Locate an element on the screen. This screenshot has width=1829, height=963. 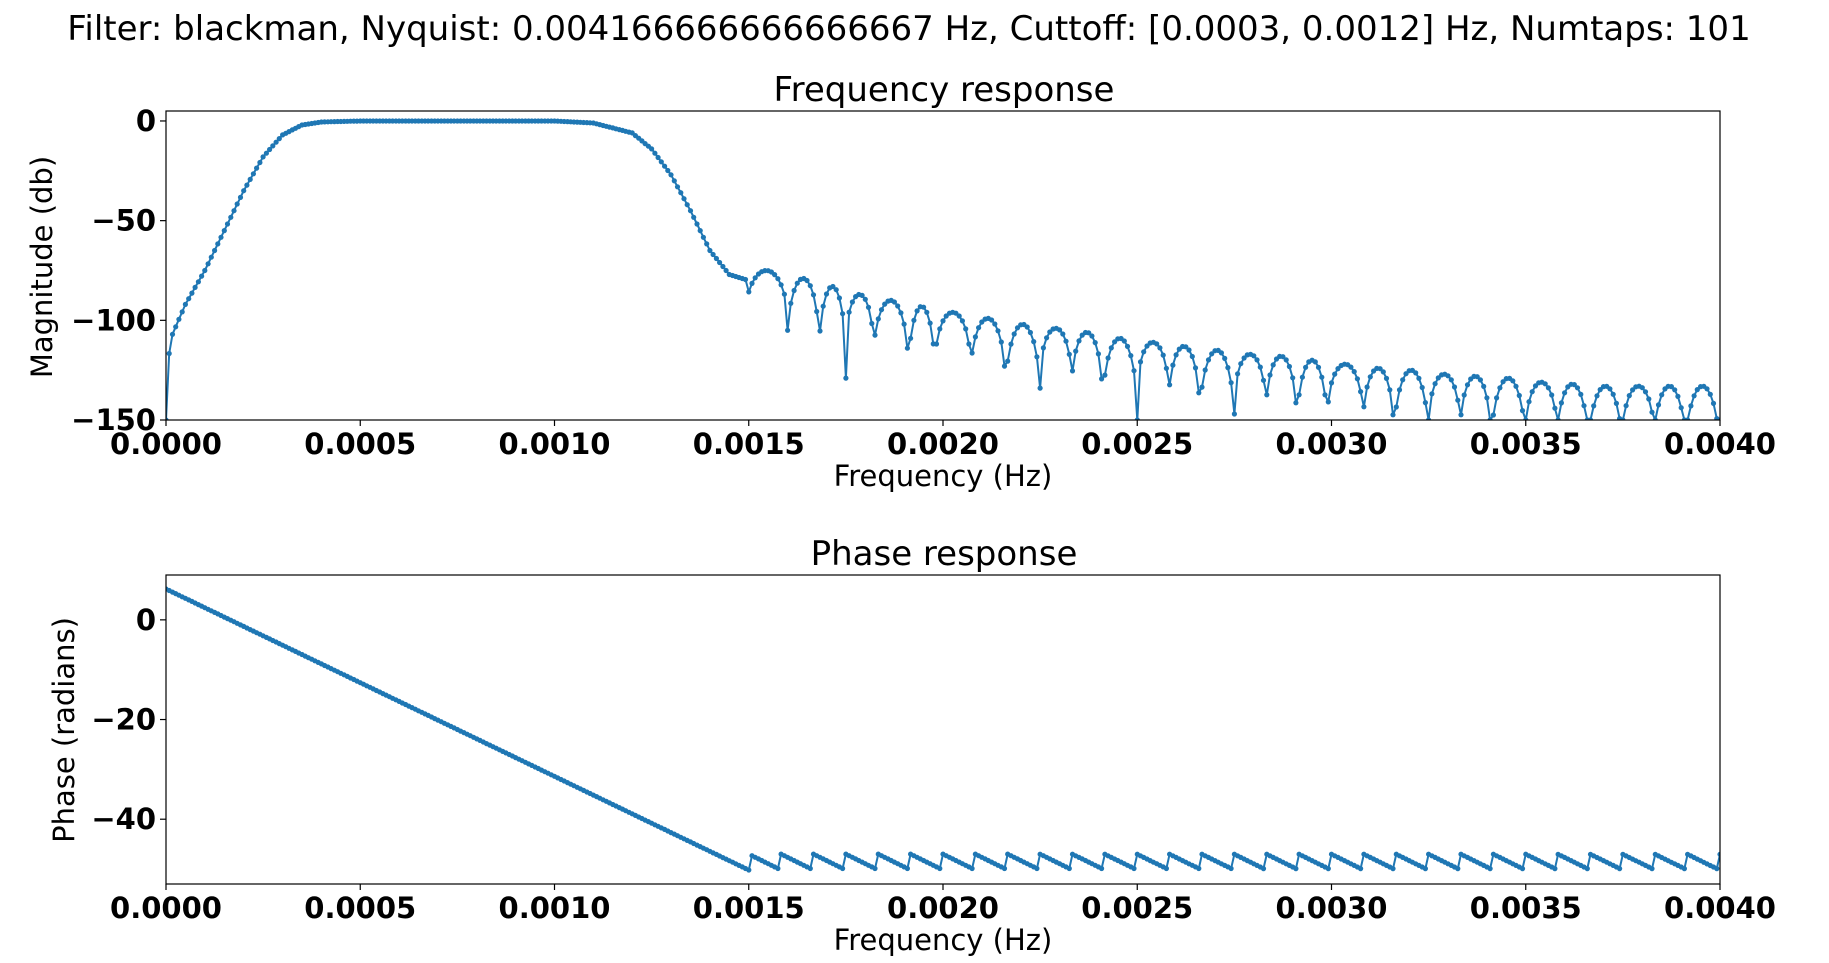
magnitude-y-tick-label: −100 is located at coordinates (113, 320).